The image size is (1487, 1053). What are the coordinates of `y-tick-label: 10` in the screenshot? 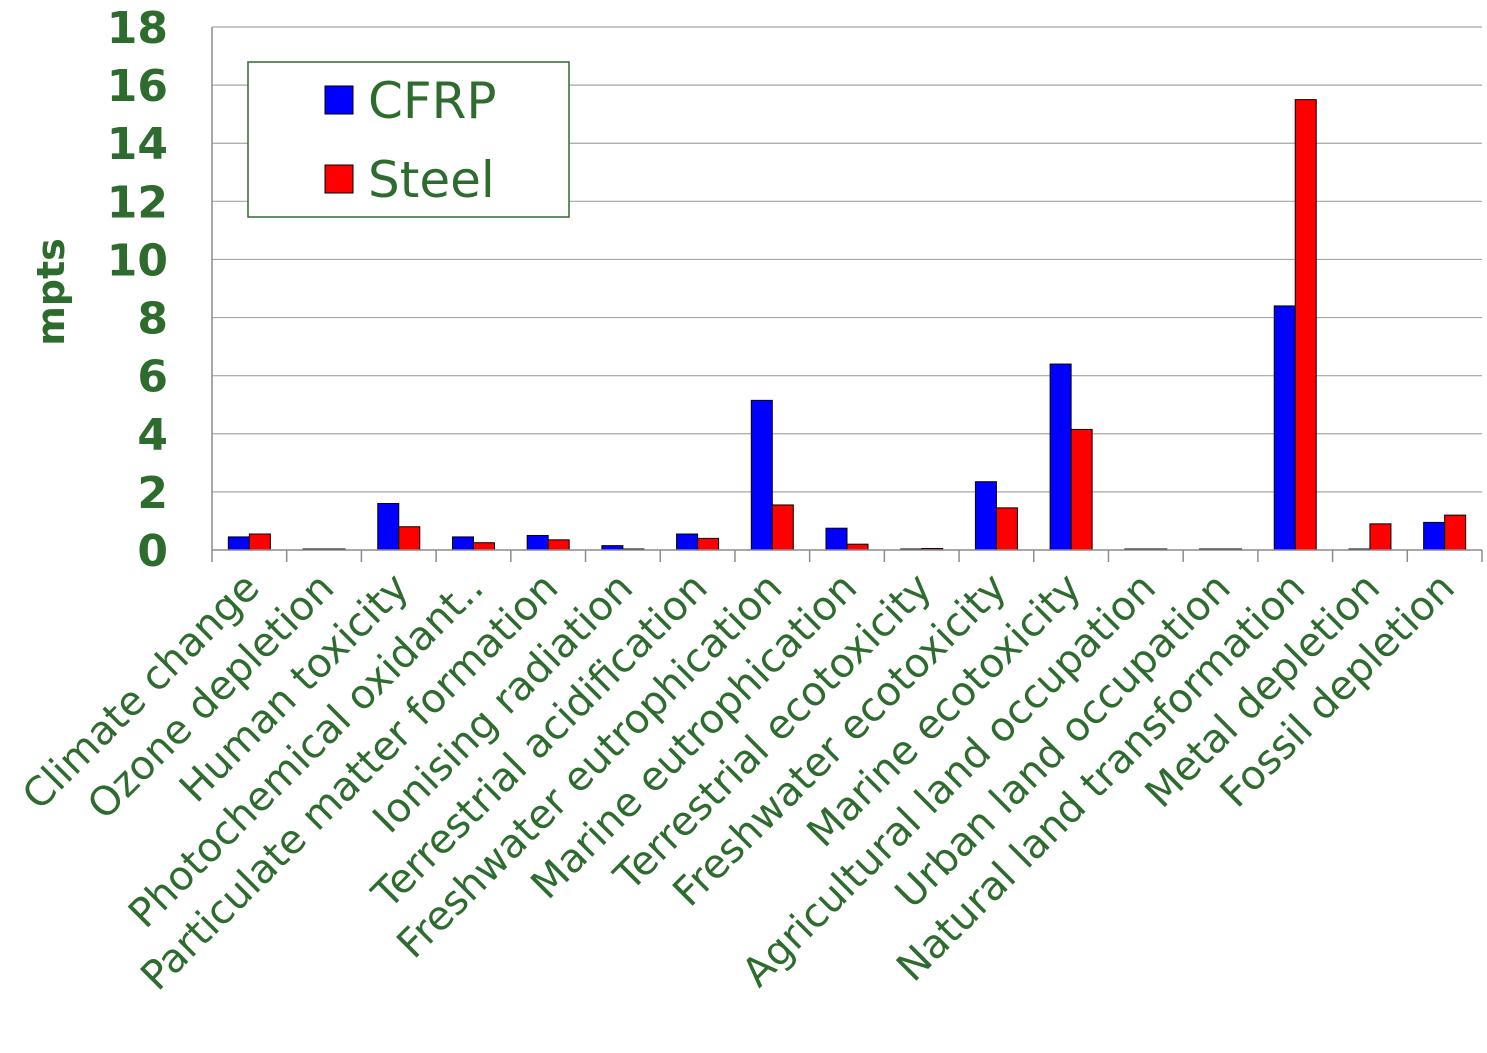 It's located at (137, 260).